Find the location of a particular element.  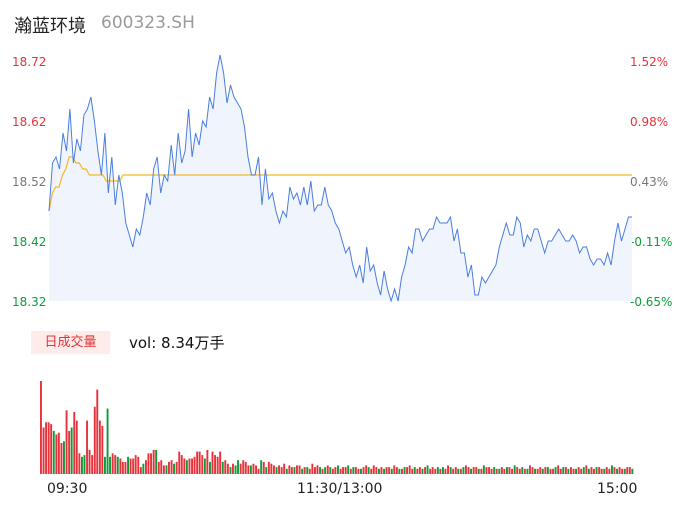

volume-tab: 日成交量 is located at coordinates (70, 342).